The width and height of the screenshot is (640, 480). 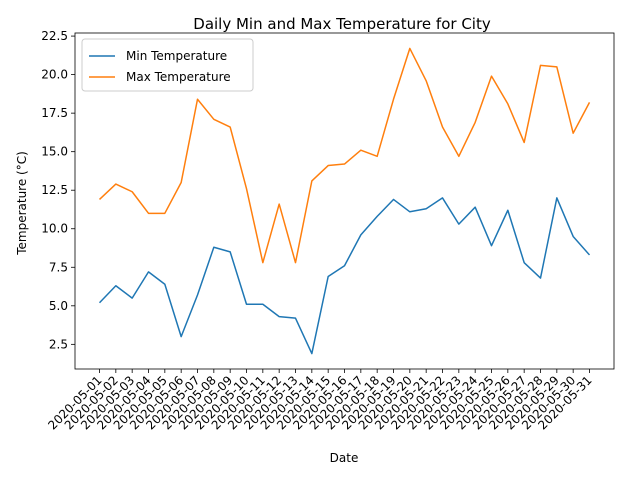 What do you see at coordinates (344, 458) in the screenshot?
I see `x-axis-label: Date` at bounding box center [344, 458].